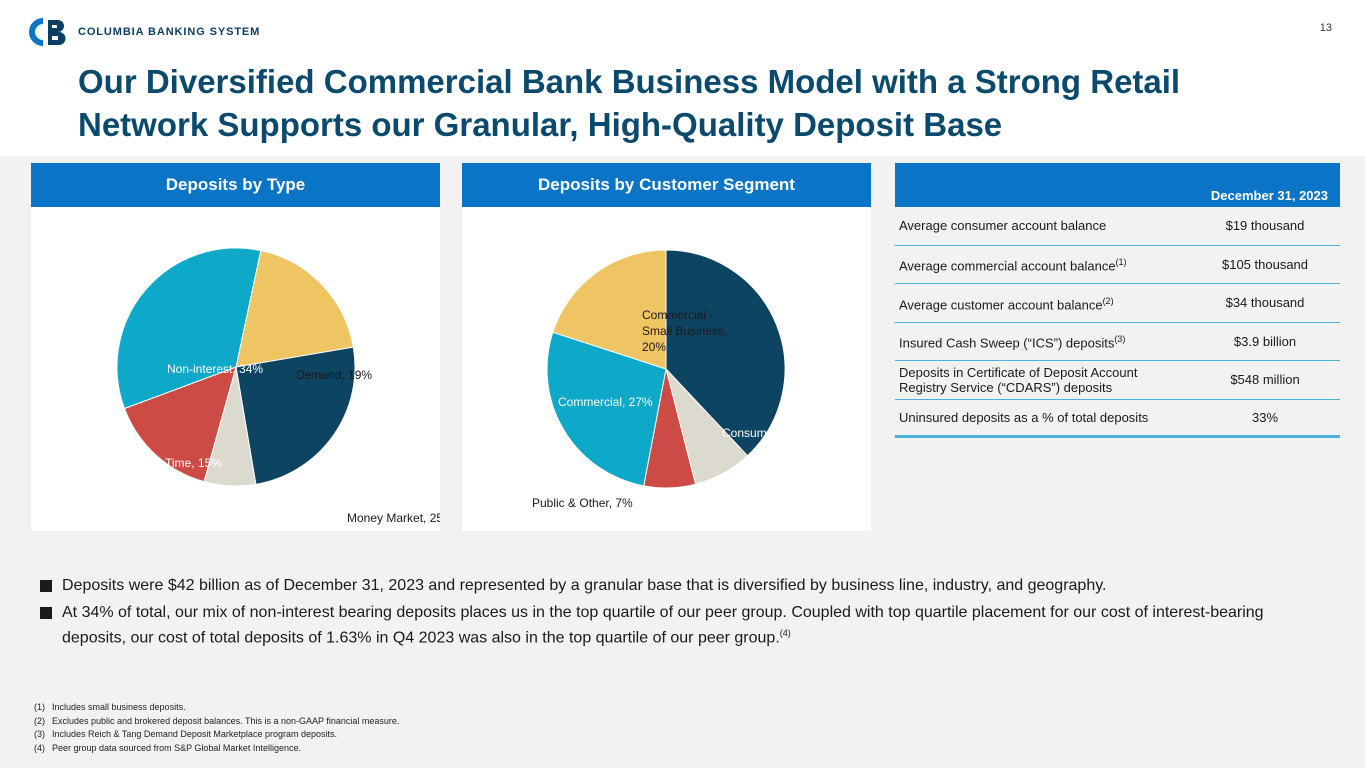 The height and width of the screenshot is (768, 1365). Describe the element at coordinates (193, 463) in the screenshot. I see `slice-label: Time, 15%` at that location.